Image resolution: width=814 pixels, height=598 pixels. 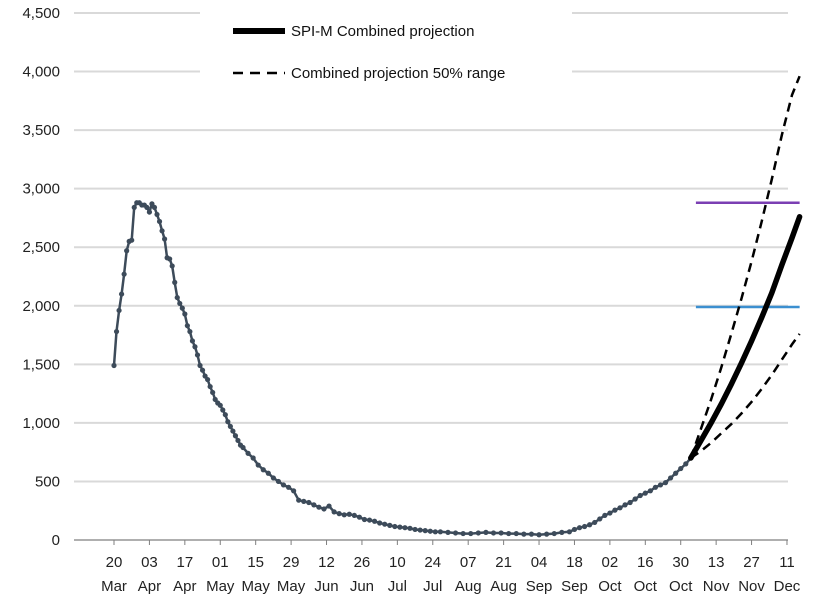 I want to click on legend-background, so click(x=386, y=51).